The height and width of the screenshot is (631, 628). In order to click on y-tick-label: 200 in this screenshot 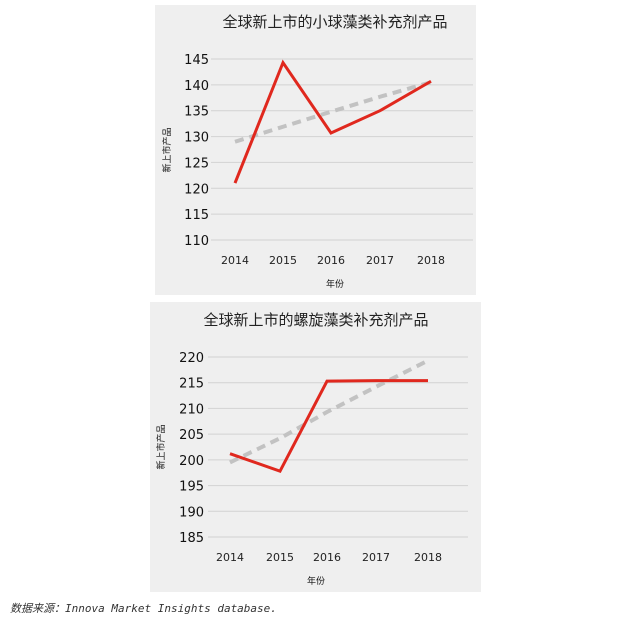, I will do `click(191, 461)`.